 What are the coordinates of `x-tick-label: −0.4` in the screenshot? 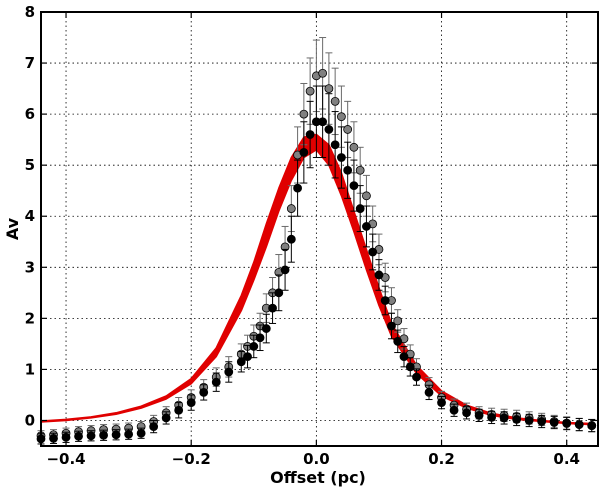 It's located at (65, 459).